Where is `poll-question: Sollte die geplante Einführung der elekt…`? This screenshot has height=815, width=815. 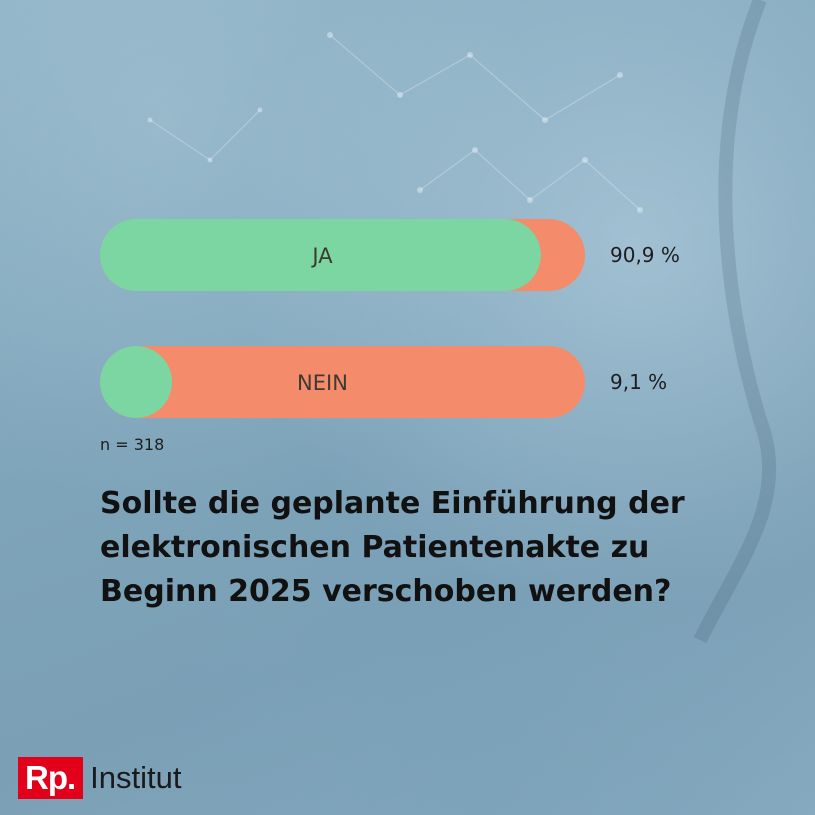
poll-question: Sollte die geplante Einführung der elekt… is located at coordinates (392, 547).